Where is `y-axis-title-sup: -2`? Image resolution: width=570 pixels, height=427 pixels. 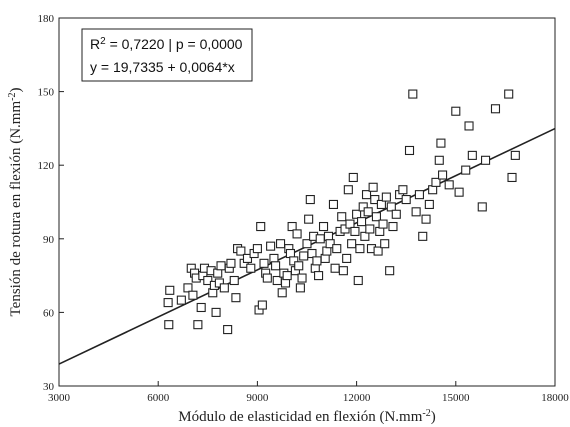 y-axis-title-sup: -2 is located at coordinates (12, 97).